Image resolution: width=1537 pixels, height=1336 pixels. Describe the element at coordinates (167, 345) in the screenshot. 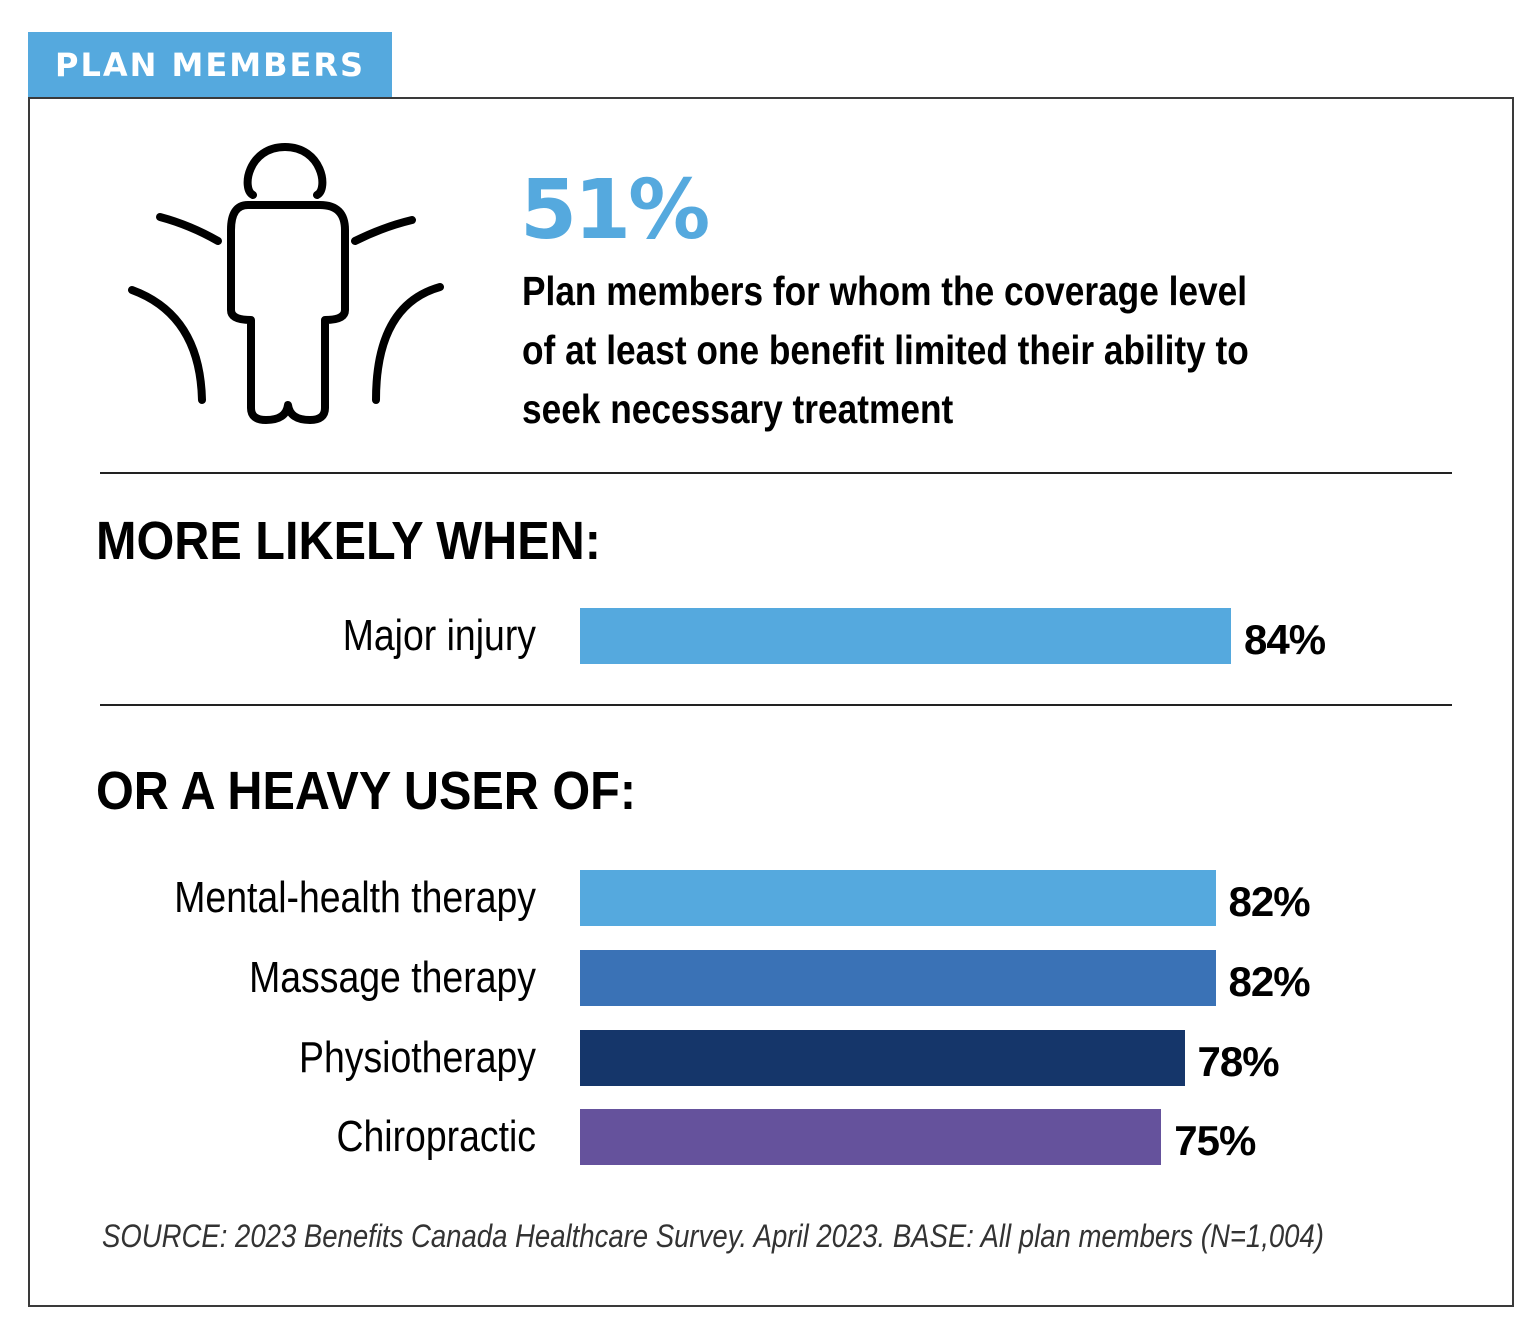

I see `left-bottom-arc` at that location.